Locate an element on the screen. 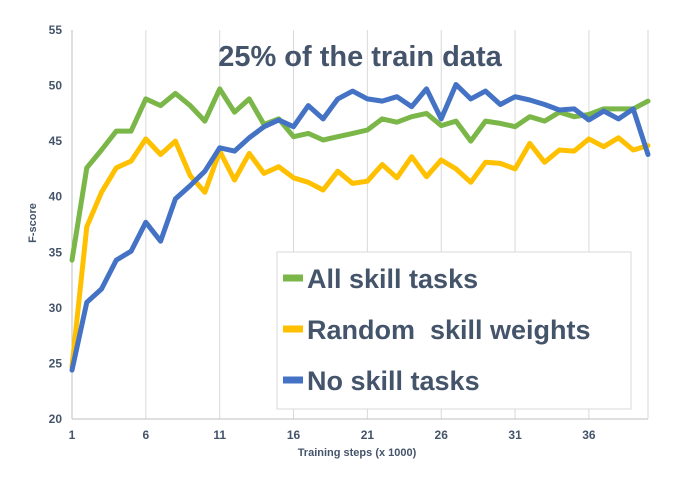 The width and height of the screenshot is (675, 477). x-tick-label-11: 11 is located at coordinates (219, 435).